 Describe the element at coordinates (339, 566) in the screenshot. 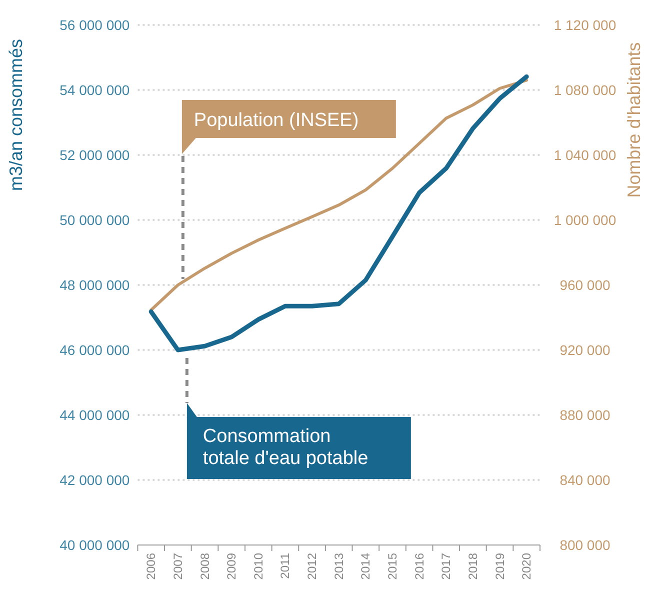

I see `x-tick-label: 2013` at that location.